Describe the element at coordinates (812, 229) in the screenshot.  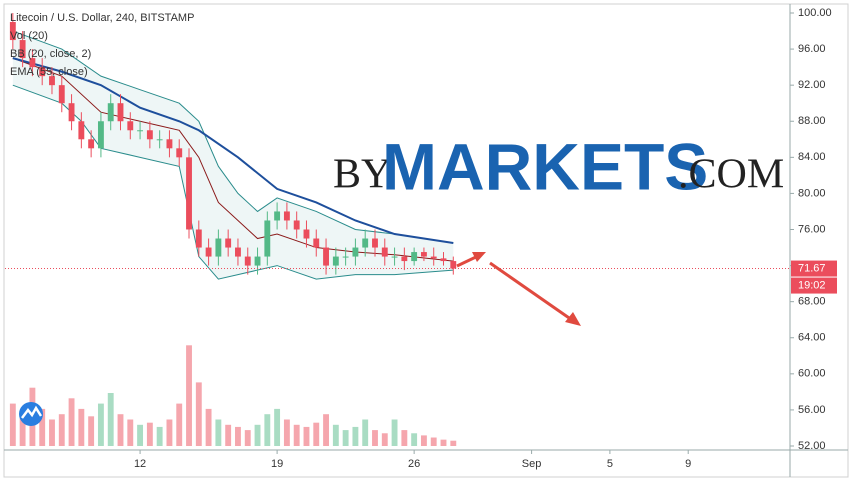
I see `y-tick-label: 76.00` at that location.